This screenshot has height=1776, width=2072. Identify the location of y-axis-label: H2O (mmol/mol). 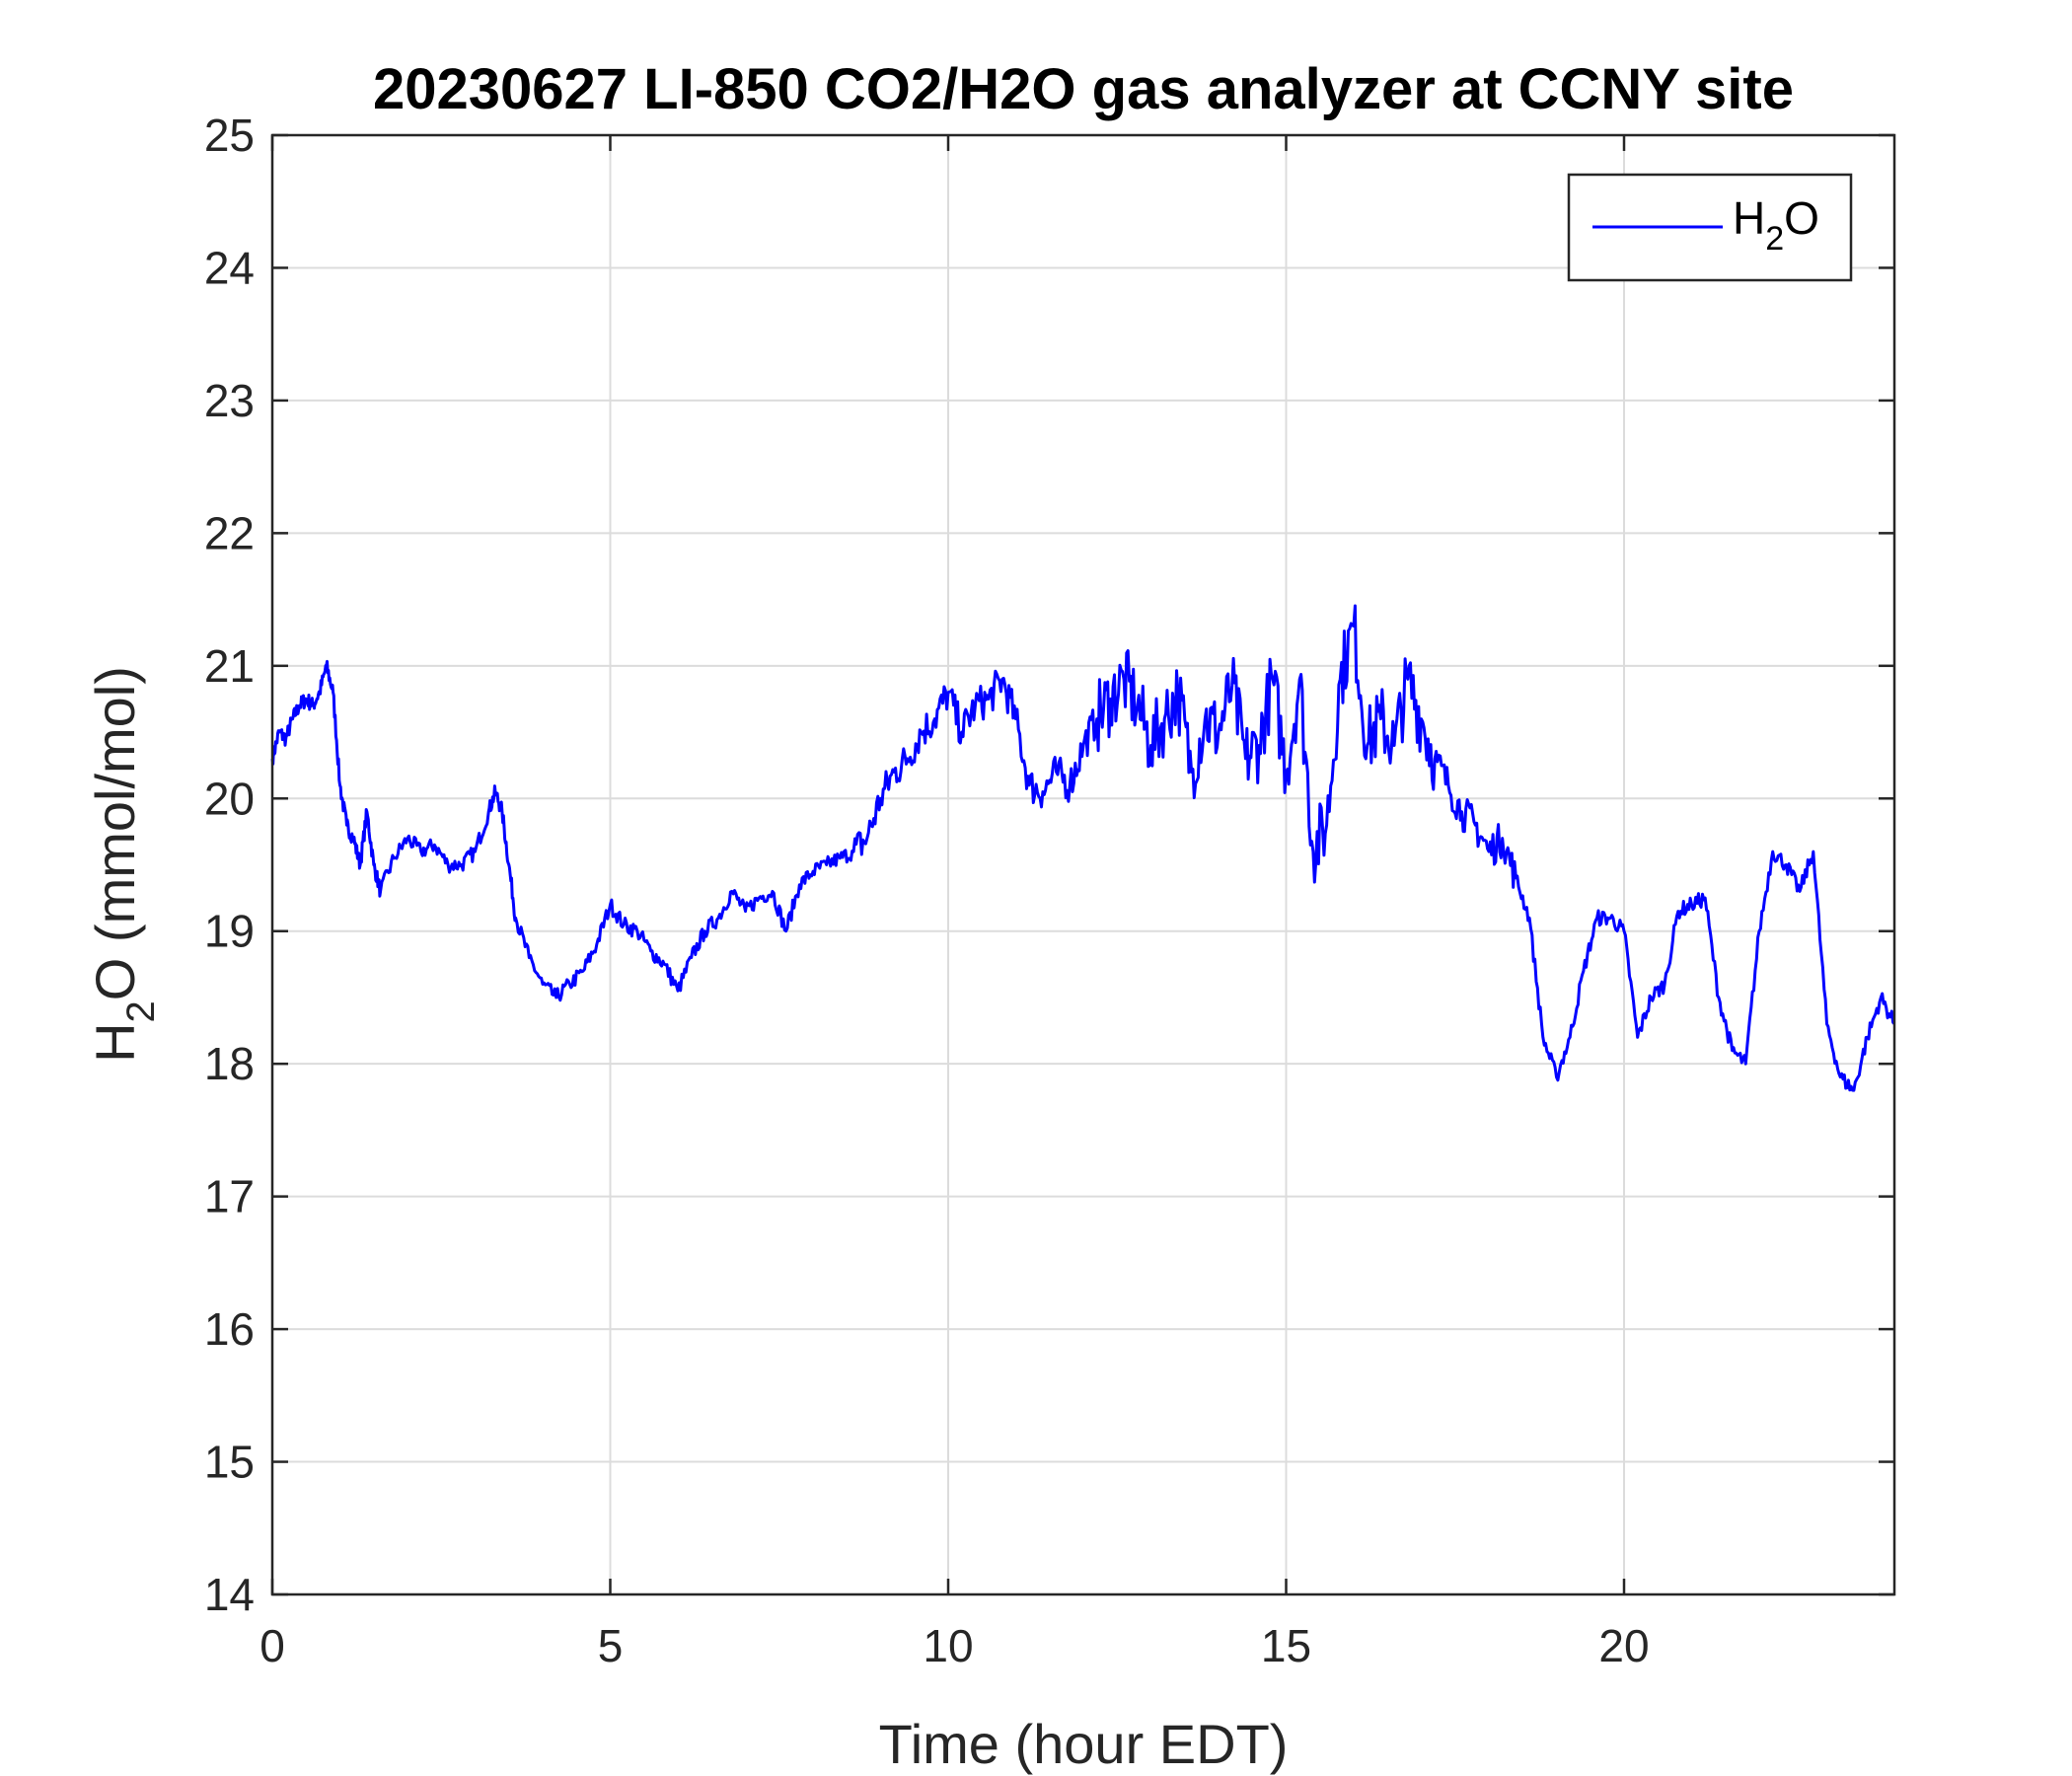
(124, 865).